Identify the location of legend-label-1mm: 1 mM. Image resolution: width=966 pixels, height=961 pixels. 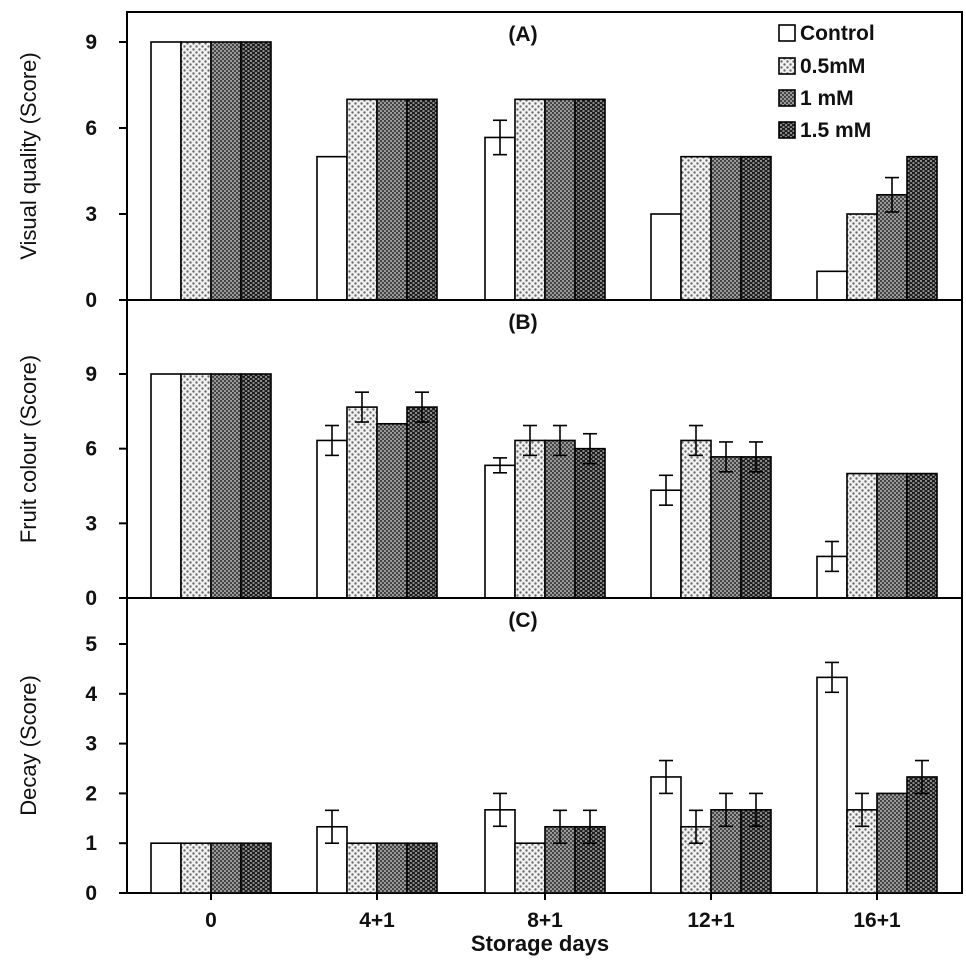
(827, 98).